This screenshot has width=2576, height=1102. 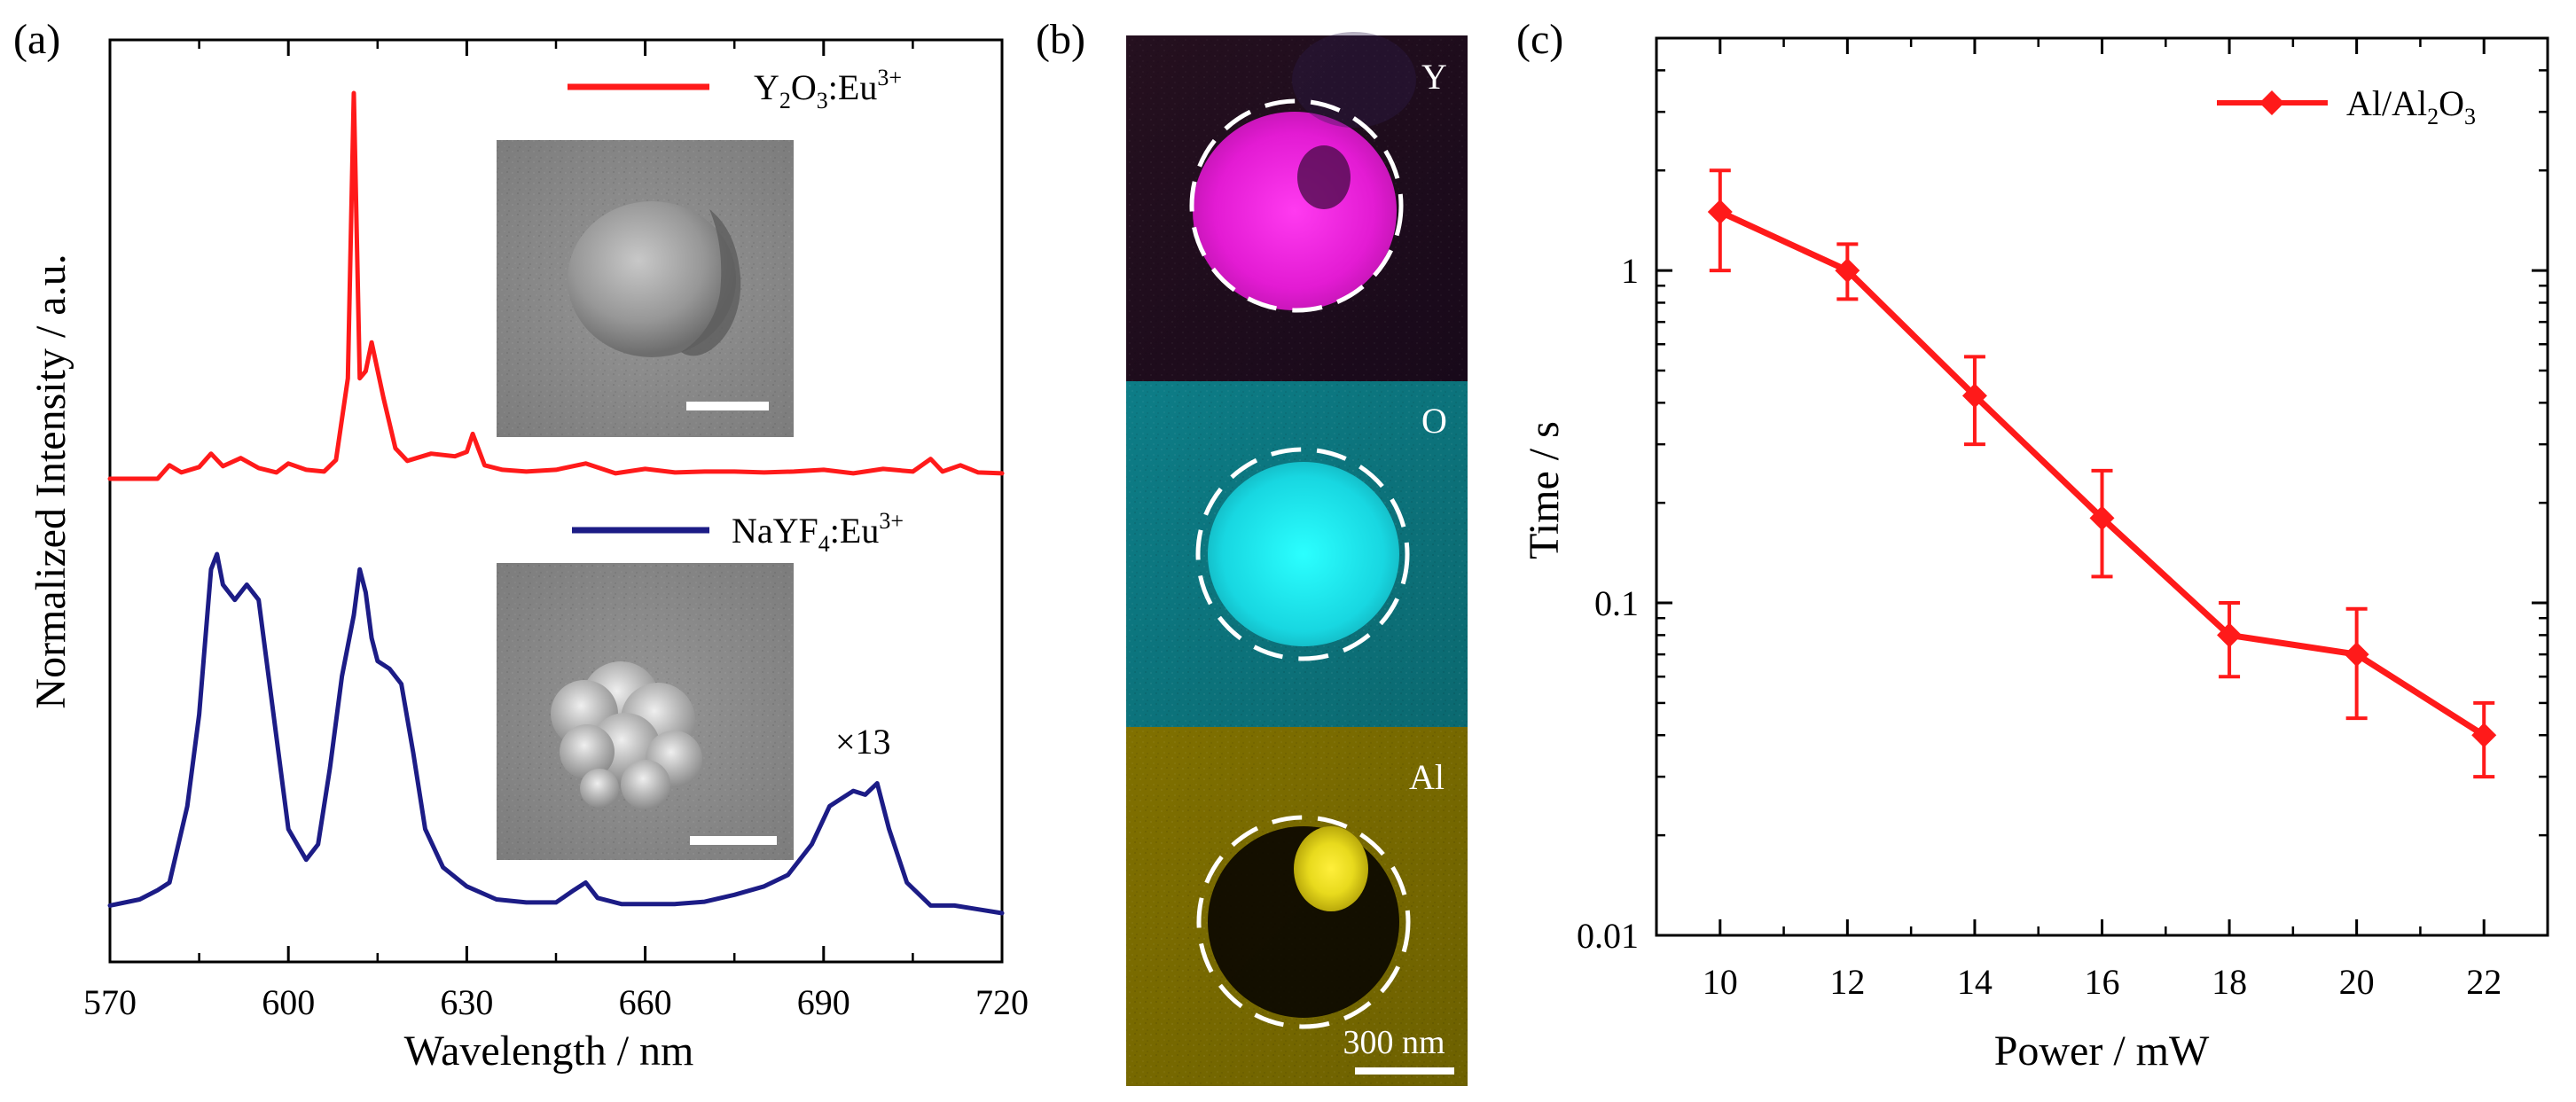 I want to click on legend-navy-text: NaYF4:Eu3+, so click(x=818, y=532).